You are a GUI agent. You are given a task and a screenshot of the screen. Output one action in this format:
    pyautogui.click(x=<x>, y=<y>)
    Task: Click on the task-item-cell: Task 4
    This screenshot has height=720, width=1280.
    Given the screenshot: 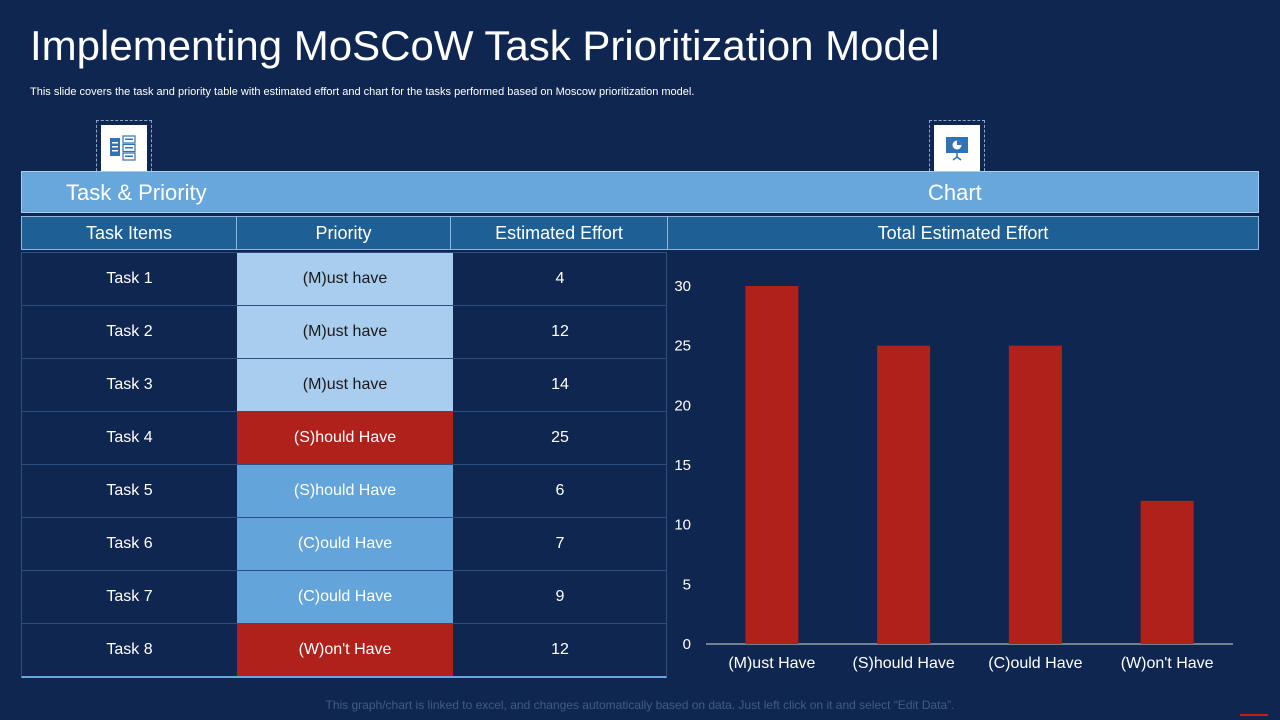 What is the action you would take?
    pyautogui.click(x=129, y=437)
    